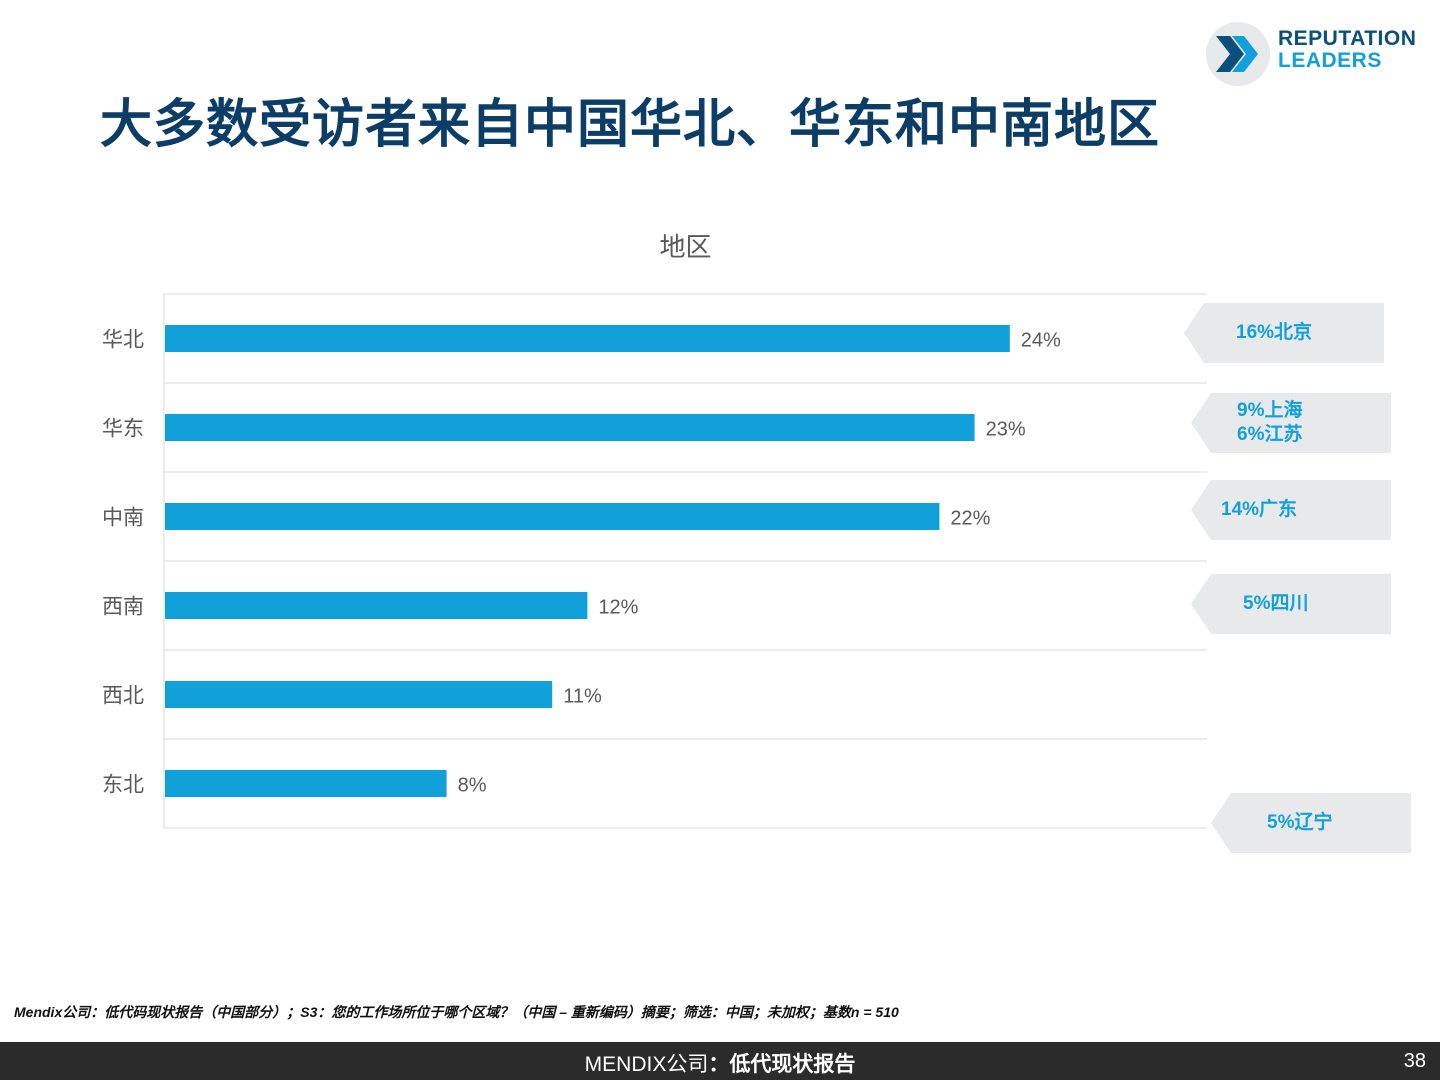 This screenshot has width=1440, height=1080. Describe the element at coordinates (1238, 54) in the screenshot. I see `chevron-logo-icon` at that location.